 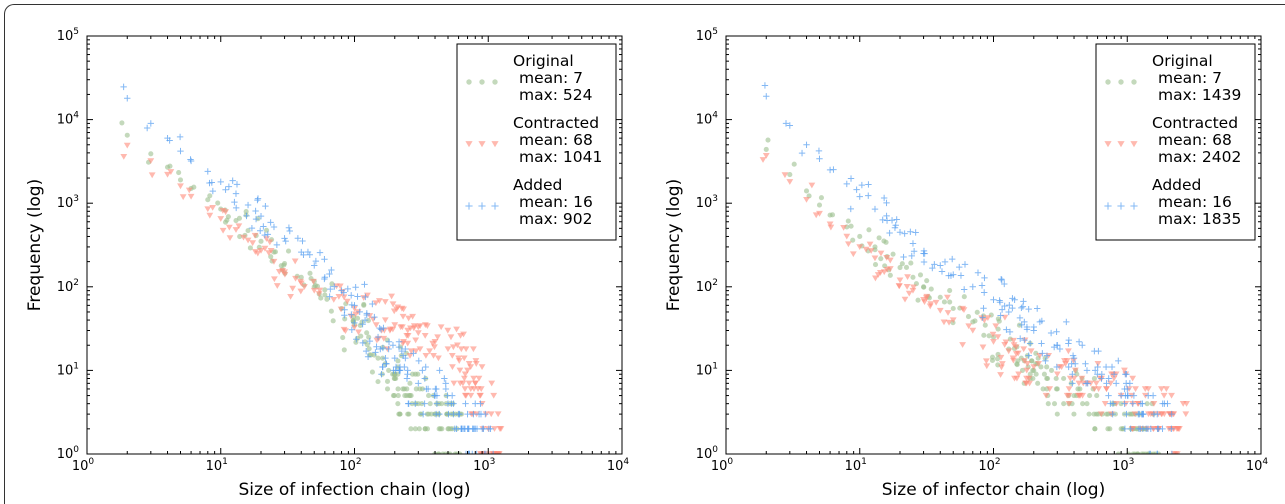 I want to click on legend-marker, so click(x=469, y=144).